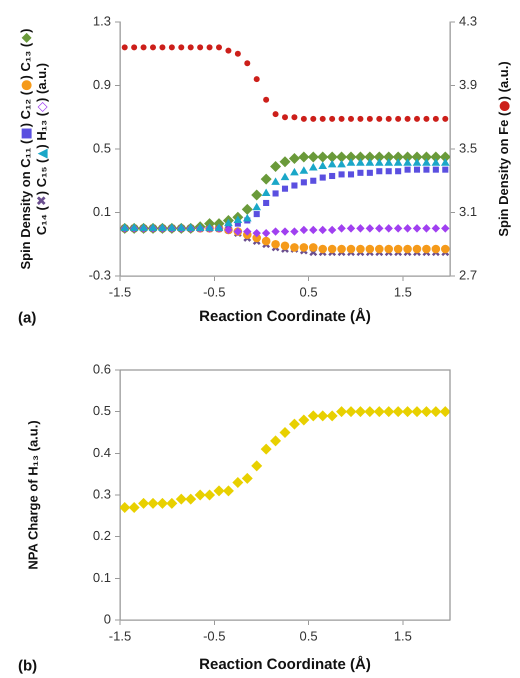  I want to click on y2-tick-label: 3.9, so click(468, 84).